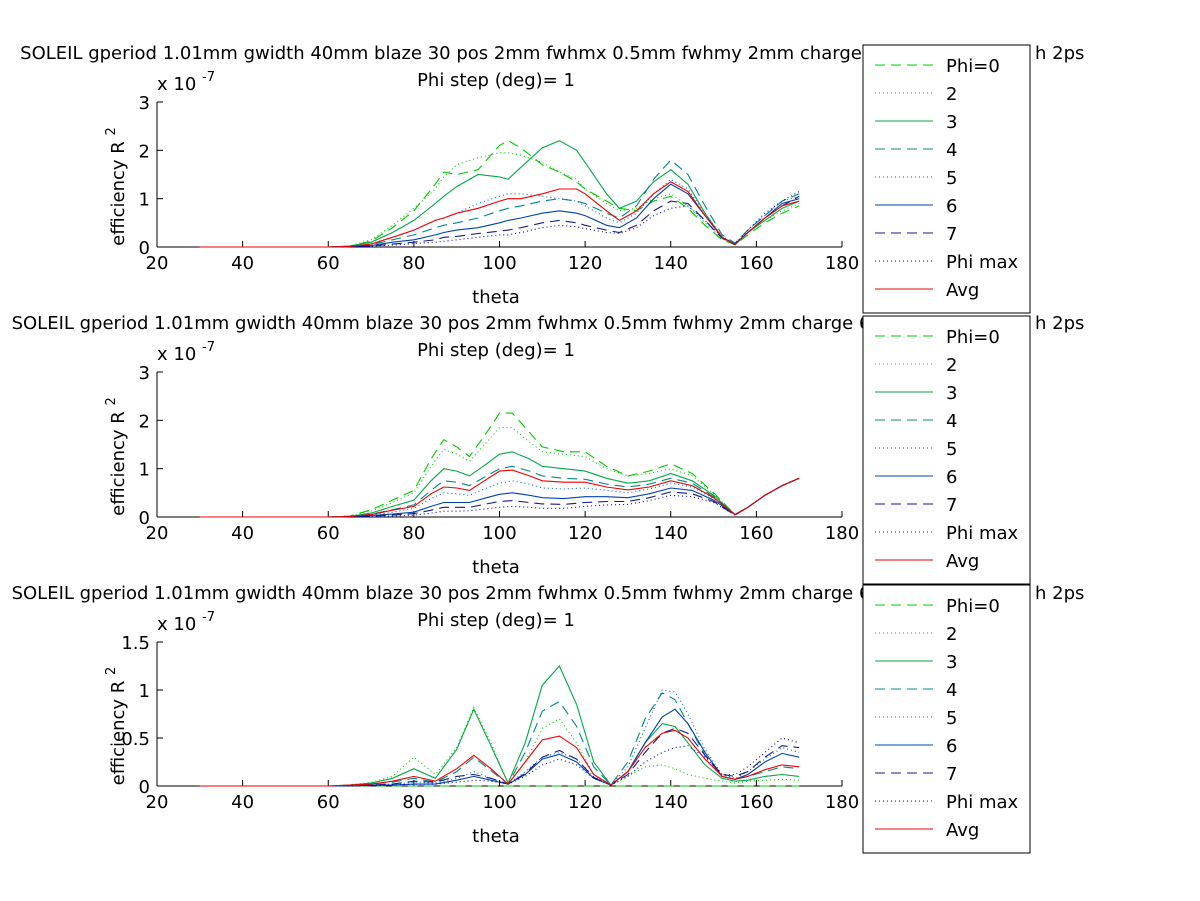 The image size is (1200, 901). Describe the element at coordinates (186, 622) in the screenshot. I see `y-exponent-label: x 10 -7` at that location.